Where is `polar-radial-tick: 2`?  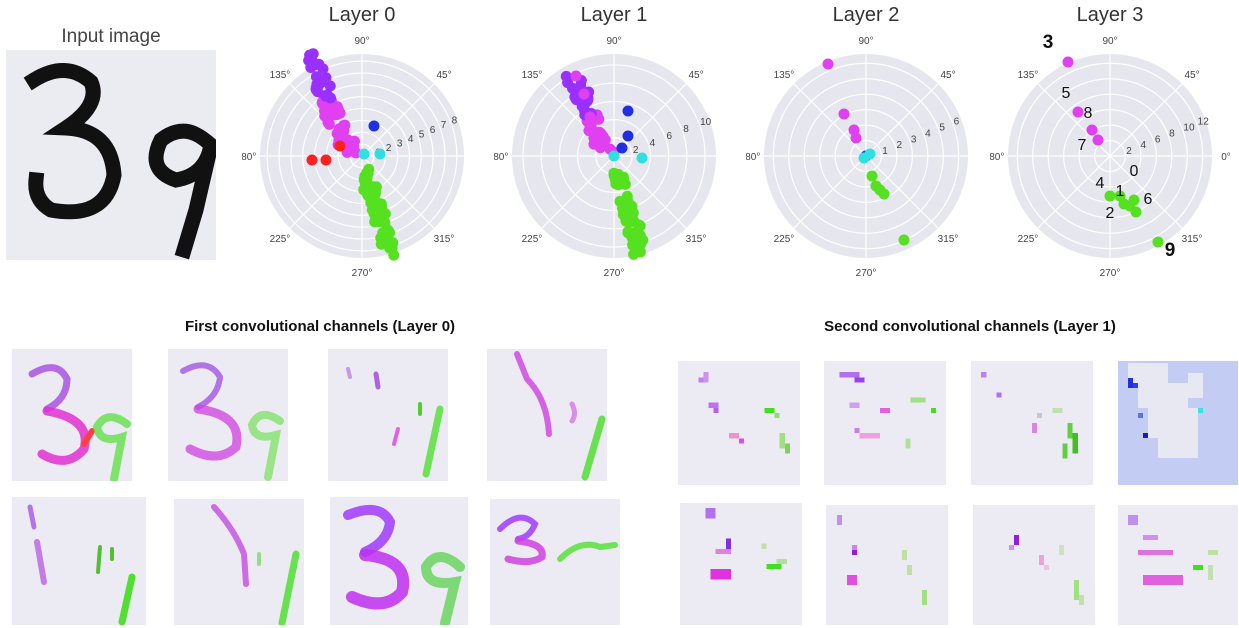 polar-radial-tick: 2 is located at coordinates (900, 145).